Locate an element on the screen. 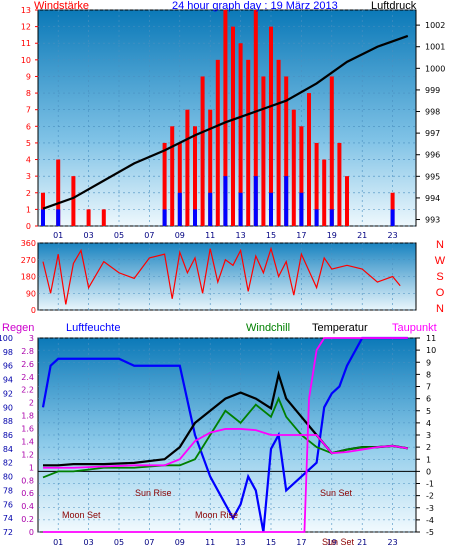 The height and width of the screenshot is (555, 470). humidity-tick-label: 86 is located at coordinates (8, 435).